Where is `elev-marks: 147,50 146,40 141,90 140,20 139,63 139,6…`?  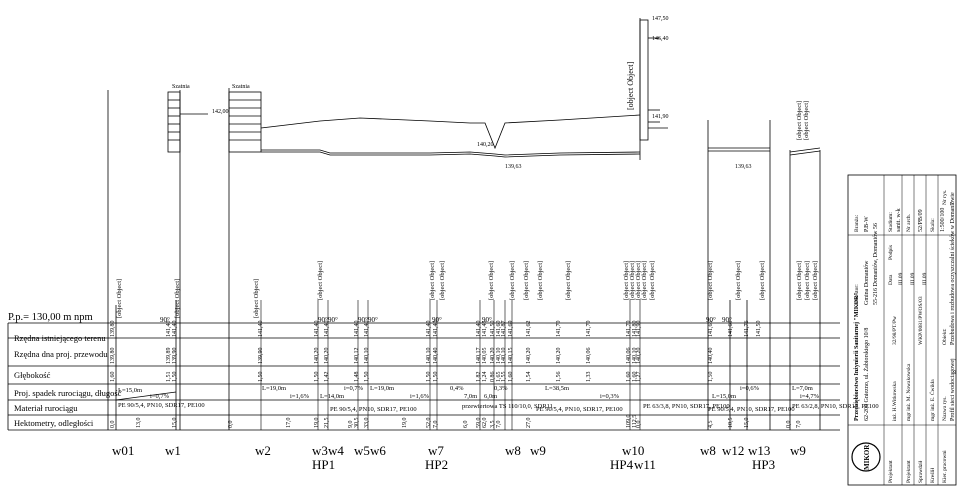 elev-marks: 147,50 146,40 141,90 140,20 139,63 139,6… is located at coordinates (614, 93).